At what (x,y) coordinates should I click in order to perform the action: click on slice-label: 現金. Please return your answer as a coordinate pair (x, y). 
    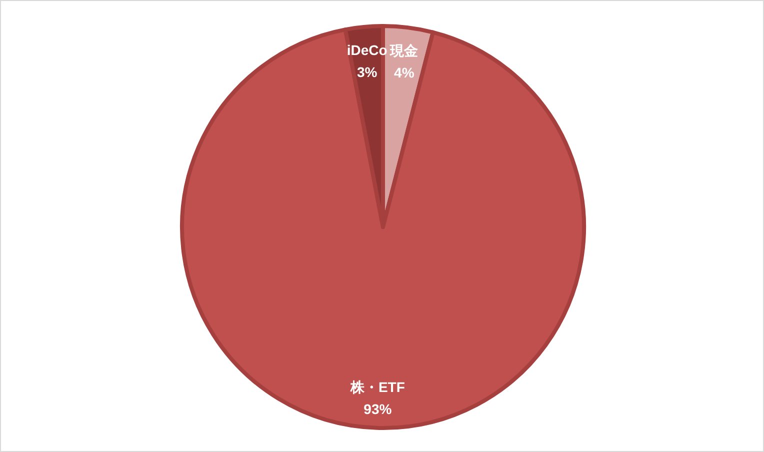
    Looking at the image, I should click on (404, 50).